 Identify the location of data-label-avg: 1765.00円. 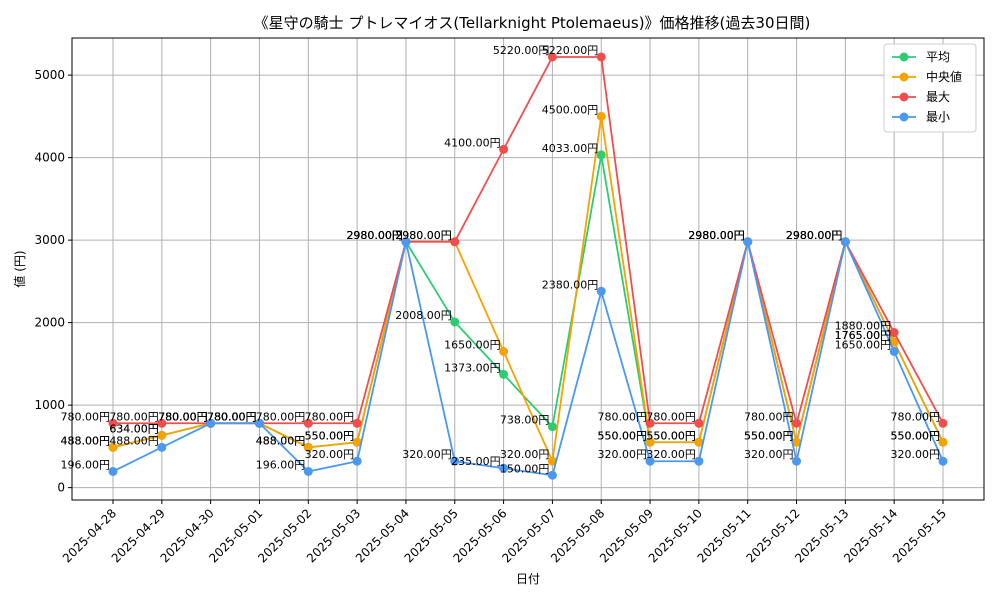
(863, 335).